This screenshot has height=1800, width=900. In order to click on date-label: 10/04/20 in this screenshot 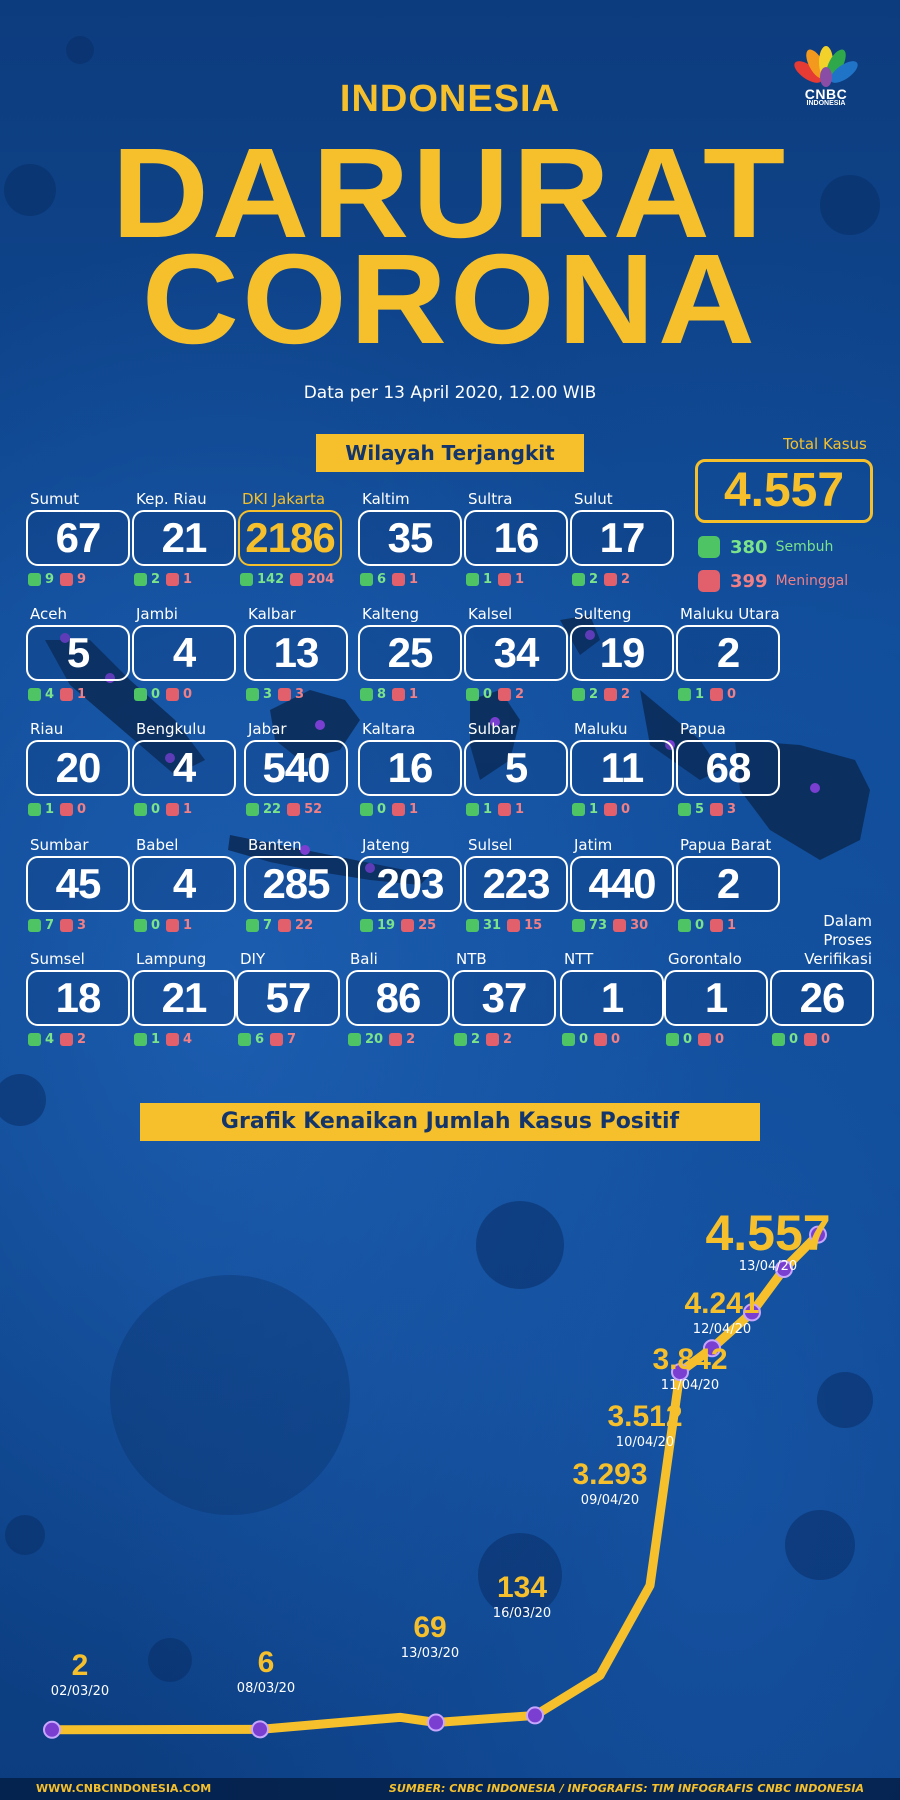, I will do `click(645, 1442)`.